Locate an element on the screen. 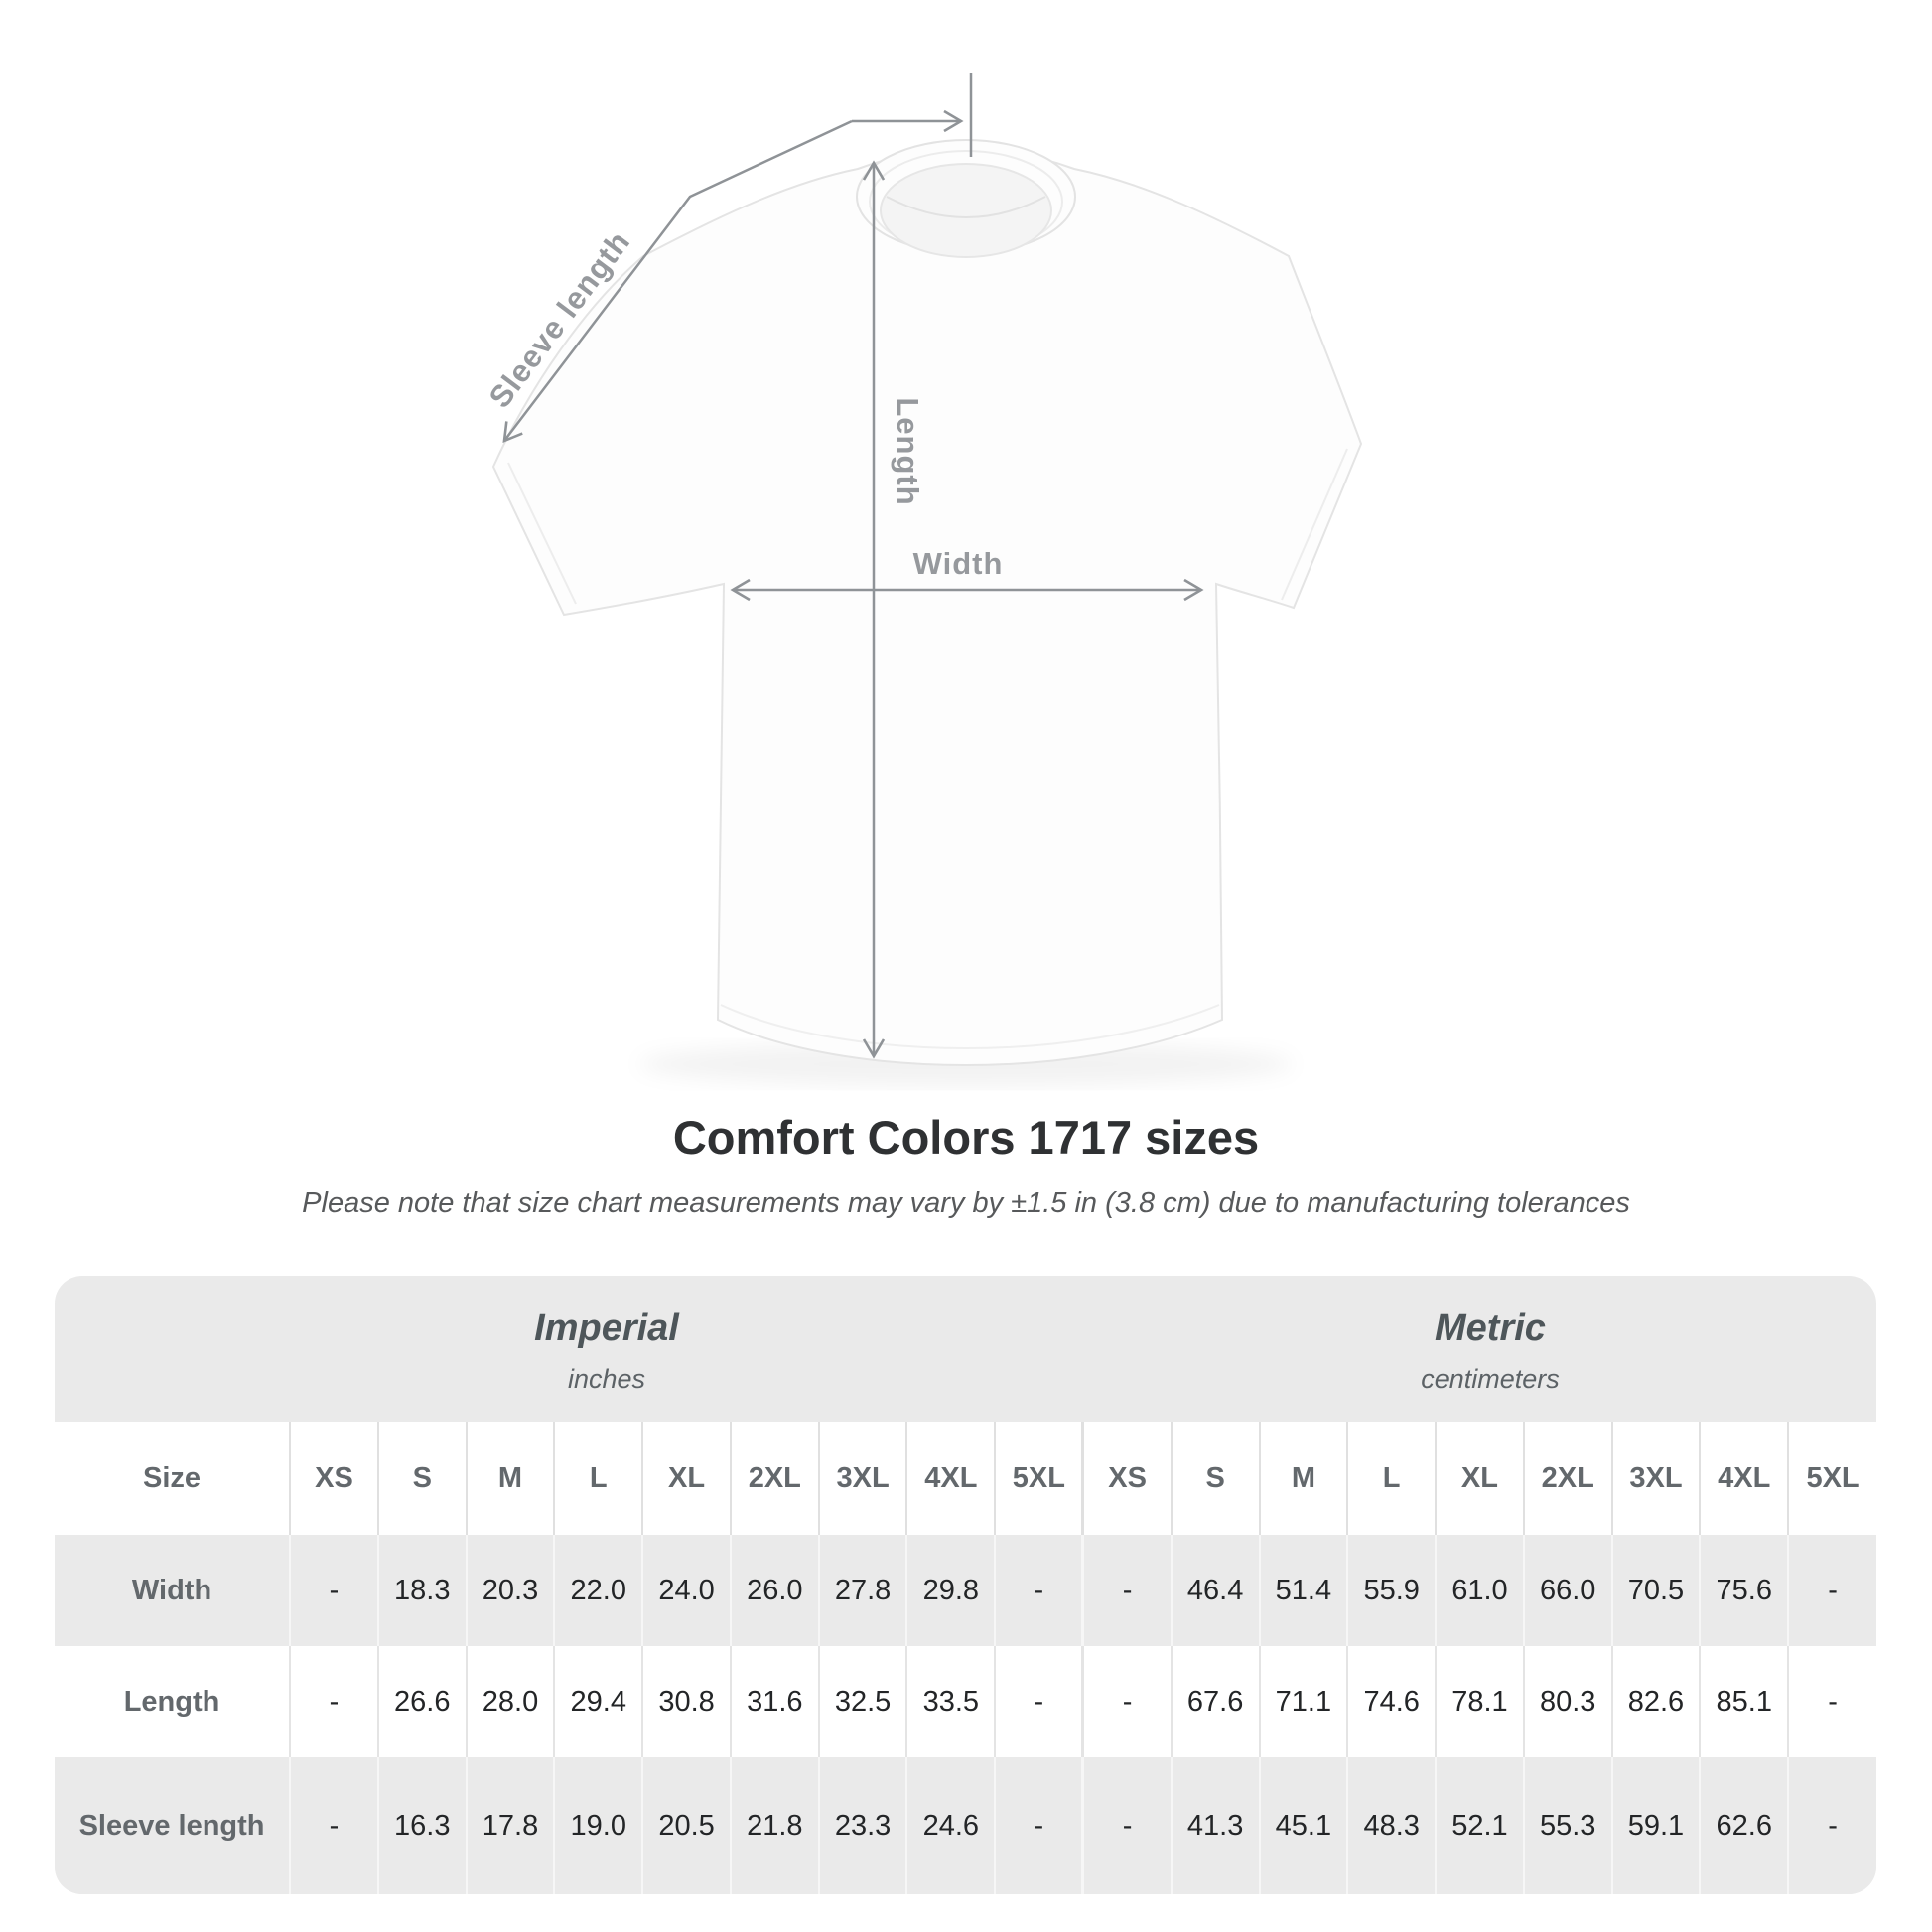 This screenshot has width=1932, height=1932. measurement-value: 62.6 is located at coordinates (1744, 1825).